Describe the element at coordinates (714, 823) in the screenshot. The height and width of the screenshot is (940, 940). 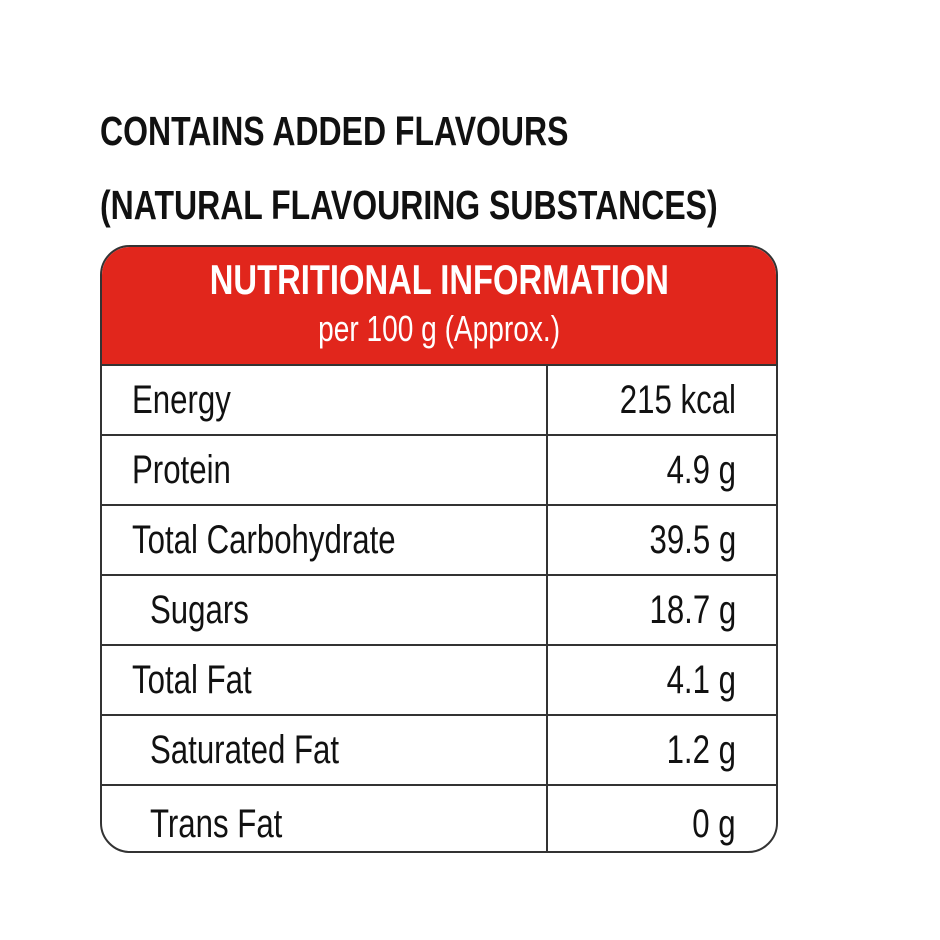
I see `amount: 0 g` at that location.